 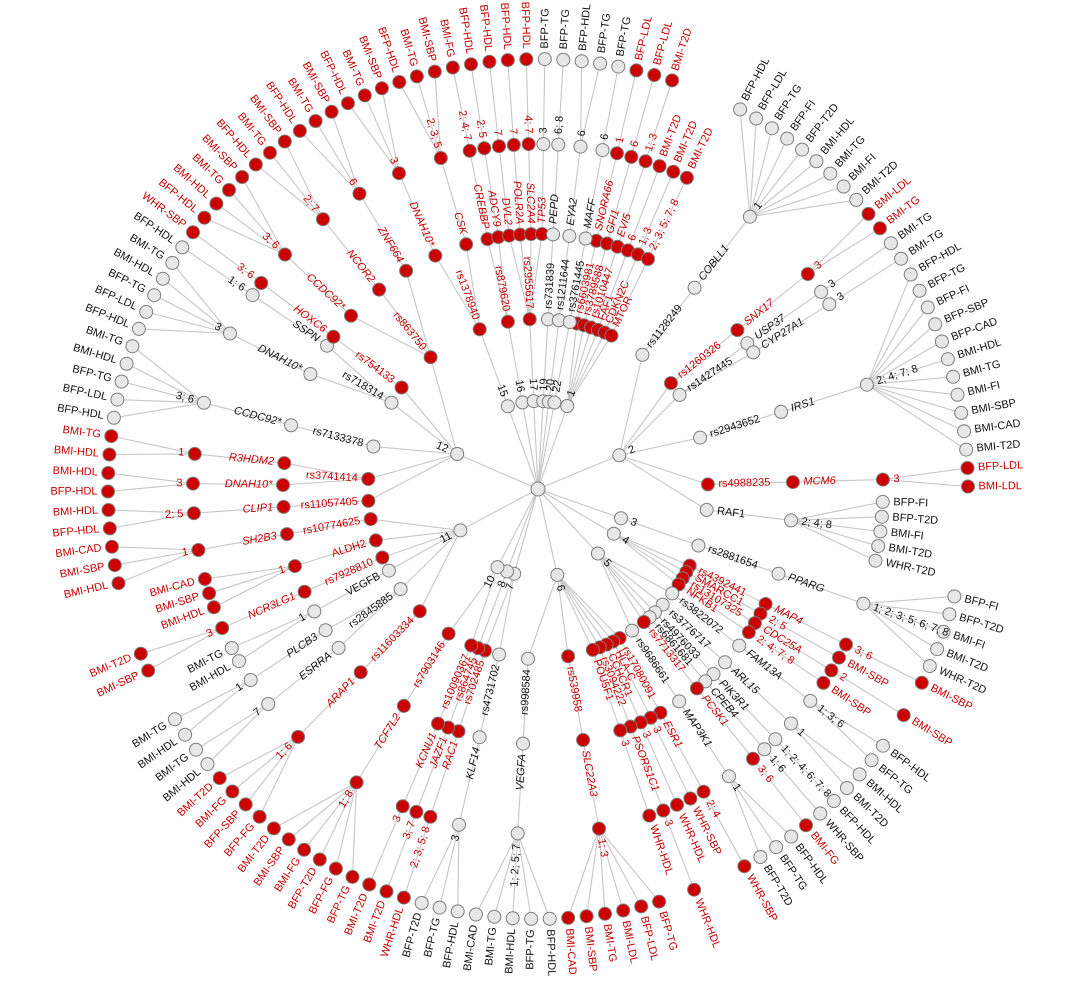 What do you see at coordinates (528, 124) in the screenshot?
I see `node-label: 4; 7` at bounding box center [528, 124].